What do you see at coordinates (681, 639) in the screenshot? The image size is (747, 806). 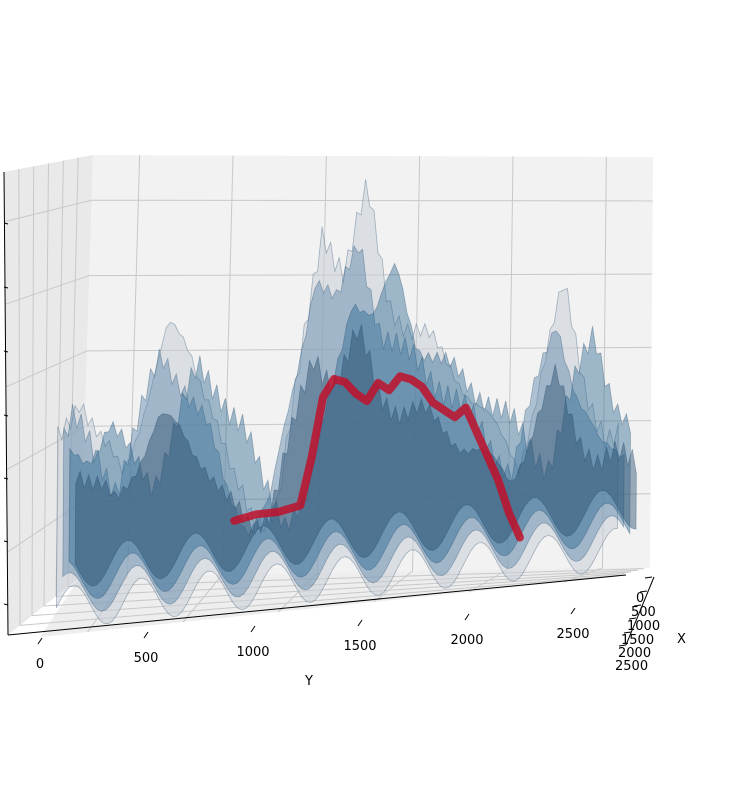 I see `x-axis-label: X` at bounding box center [681, 639].